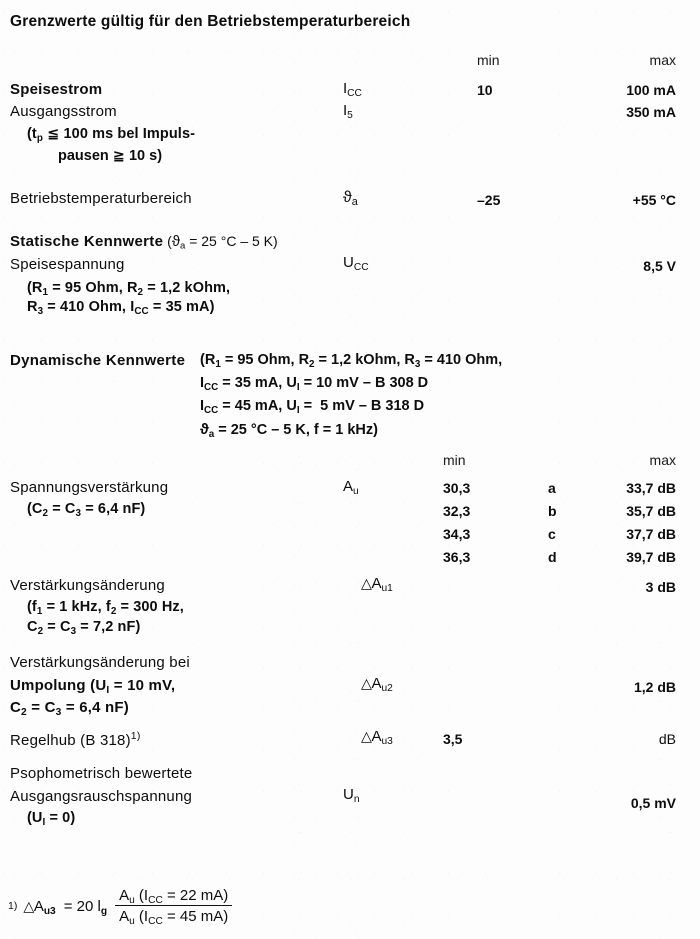 Image resolution: width=700 pixels, height=939 pixels. I want to click on gain-max-d: 39,7 dB, so click(651, 557).